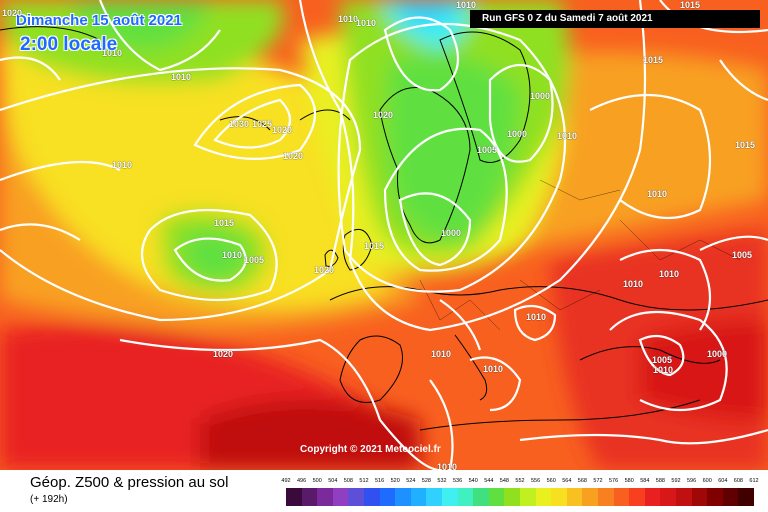 This screenshot has width=768, height=512. I want to click on scale-tick-label: 580, so click(629, 481).